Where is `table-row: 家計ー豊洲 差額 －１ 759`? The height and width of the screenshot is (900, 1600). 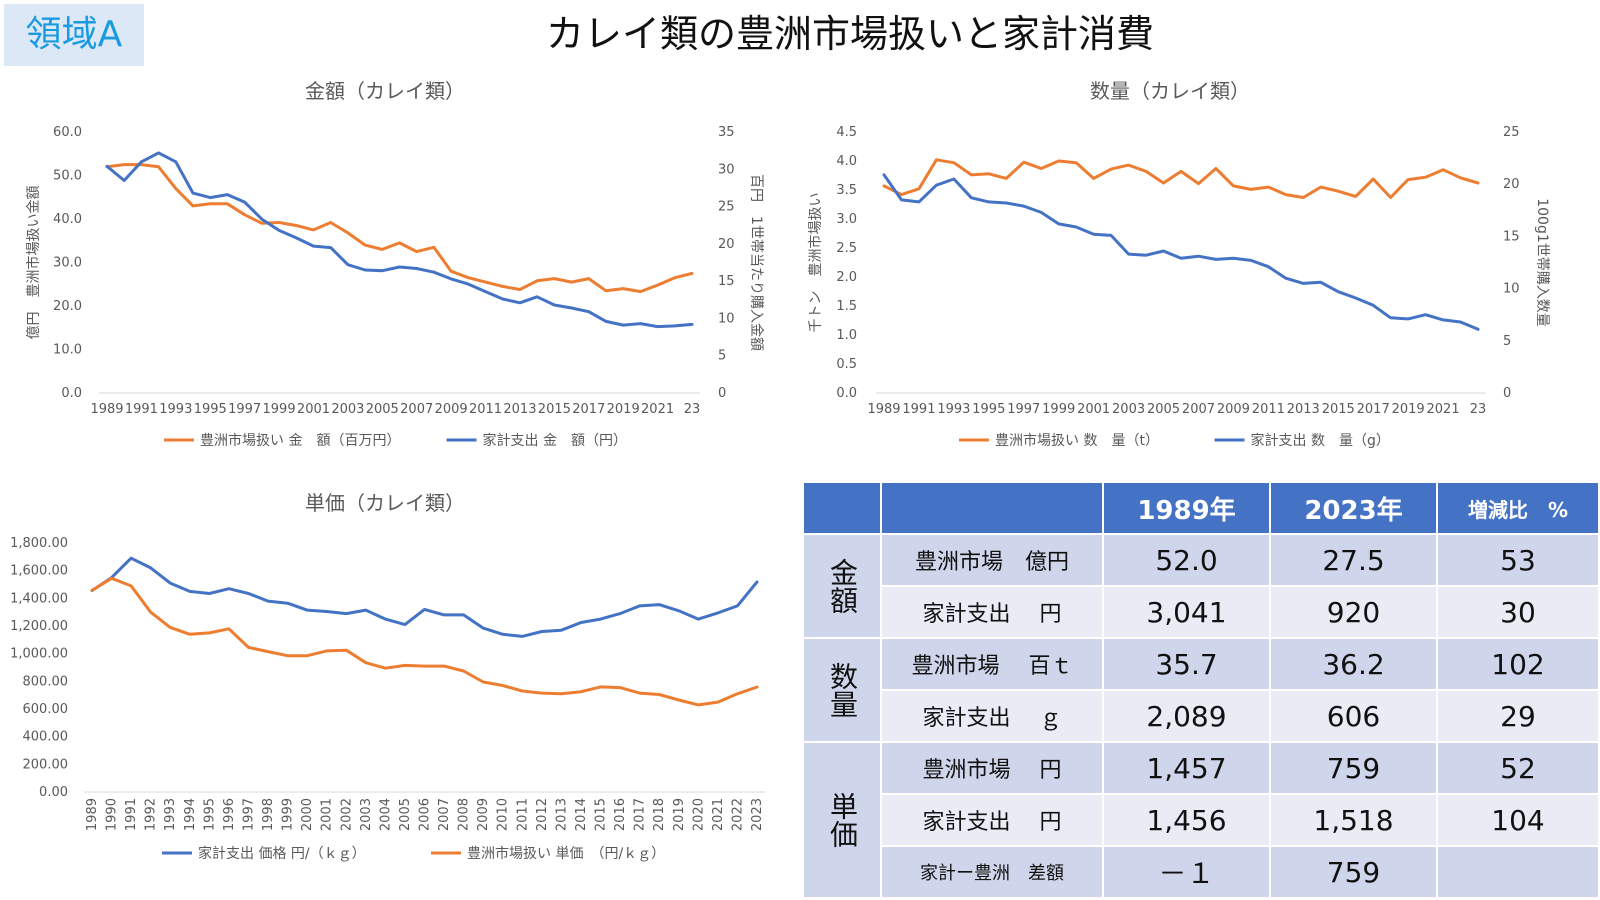
table-row: 家計ー豊洲 差額 －１ 759 is located at coordinates (1201, 872).